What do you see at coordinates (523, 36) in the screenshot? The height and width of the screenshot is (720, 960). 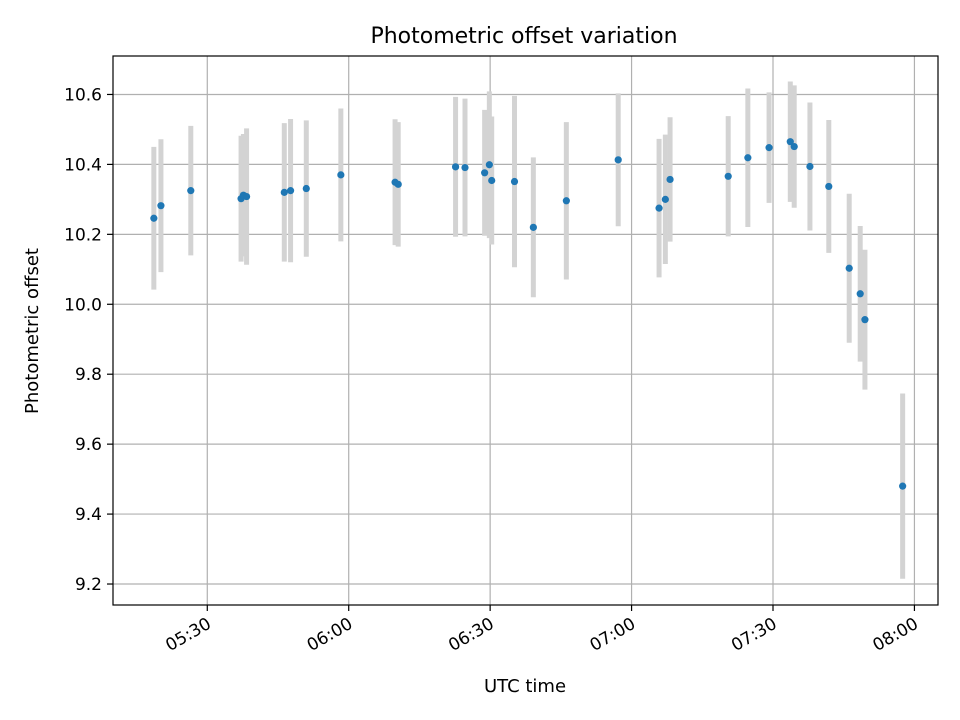 I see `chart-title: Photometric offset variation` at bounding box center [523, 36].